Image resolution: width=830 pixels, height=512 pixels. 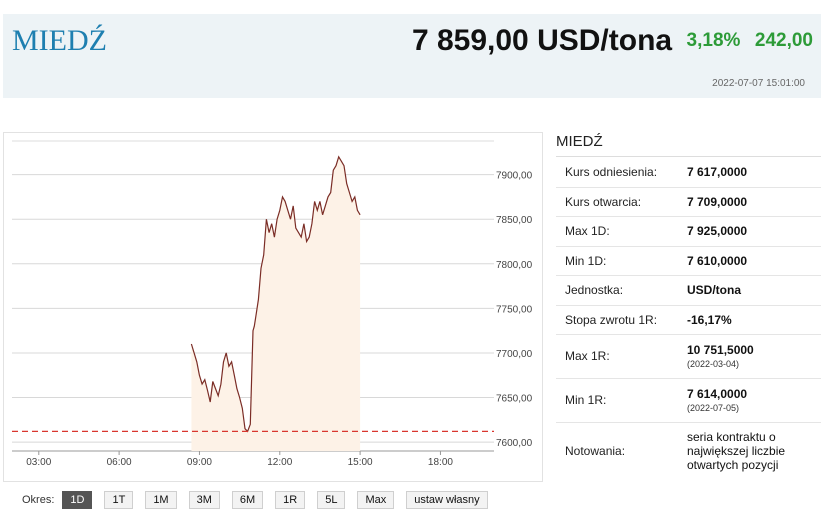 I want to click on period-label: Okres:, so click(x=38, y=500).